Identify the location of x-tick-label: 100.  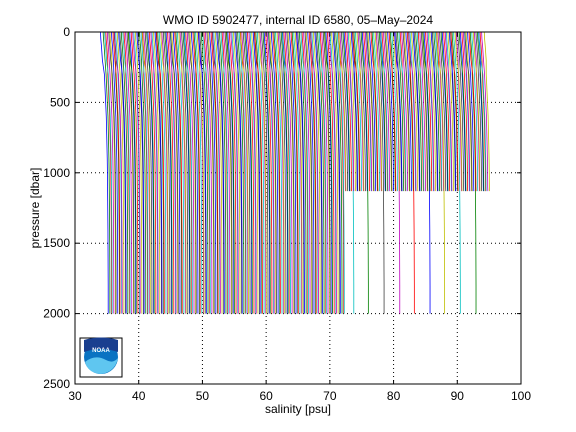
(521, 396).